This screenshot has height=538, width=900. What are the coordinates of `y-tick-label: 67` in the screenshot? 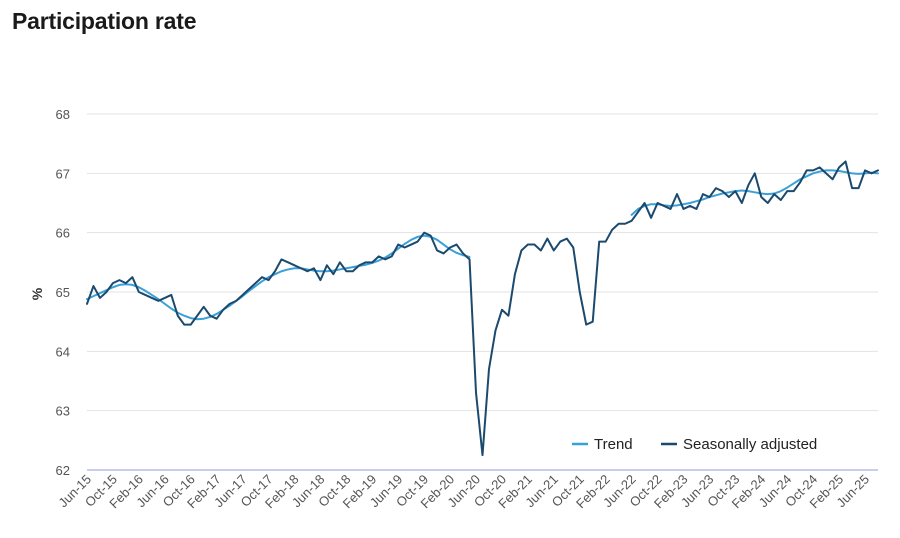 It's located at (63, 173).